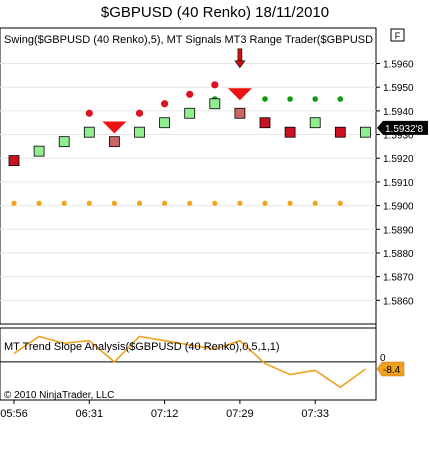  What do you see at coordinates (315, 414) in the screenshot?
I see `x-tick-label: 07:33` at bounding box center [315, 414].